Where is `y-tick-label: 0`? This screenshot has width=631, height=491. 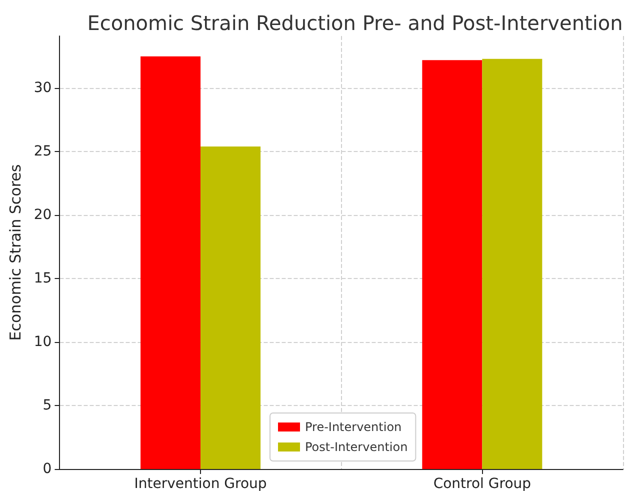 y-tick-label: 0 is located at coordinates (47, 469).